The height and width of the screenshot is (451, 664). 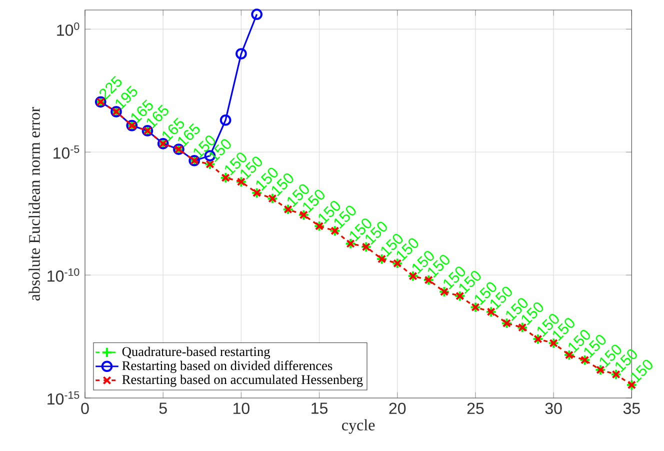 I want to click on y-tick-label: 10$^{-5}$, so click(x=67, y=152).